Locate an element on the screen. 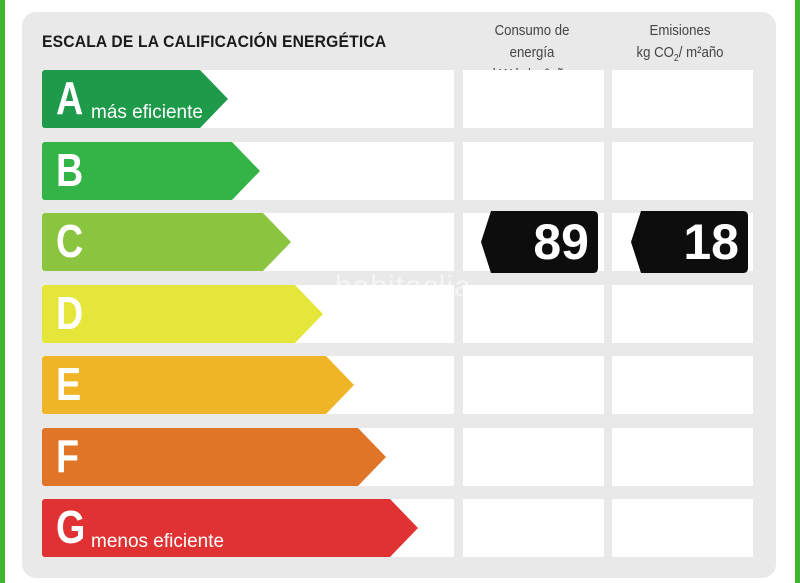 This screenshot has height=583, width=800. rating-arrow-d is located at coordinates (182, 314).